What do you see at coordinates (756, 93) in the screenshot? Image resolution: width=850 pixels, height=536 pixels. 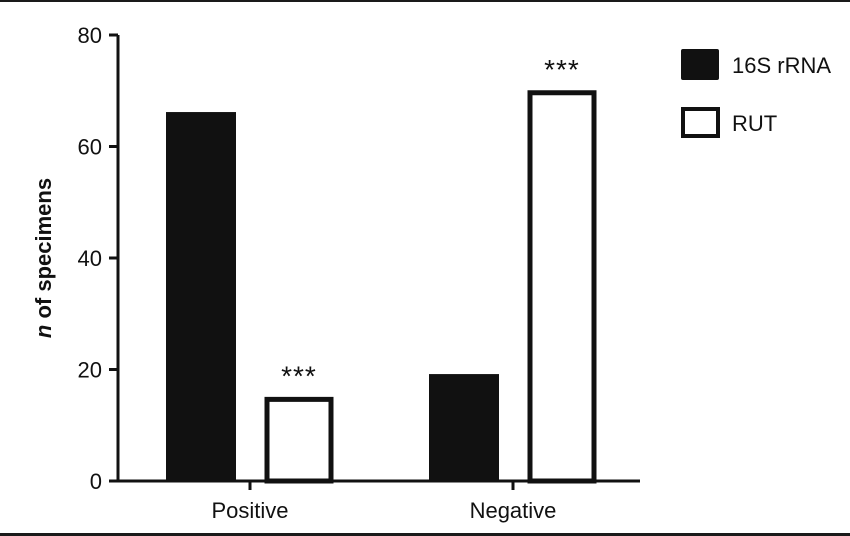 I see `legend: 16S rRNA RUT` at bounding box center [756, 93].